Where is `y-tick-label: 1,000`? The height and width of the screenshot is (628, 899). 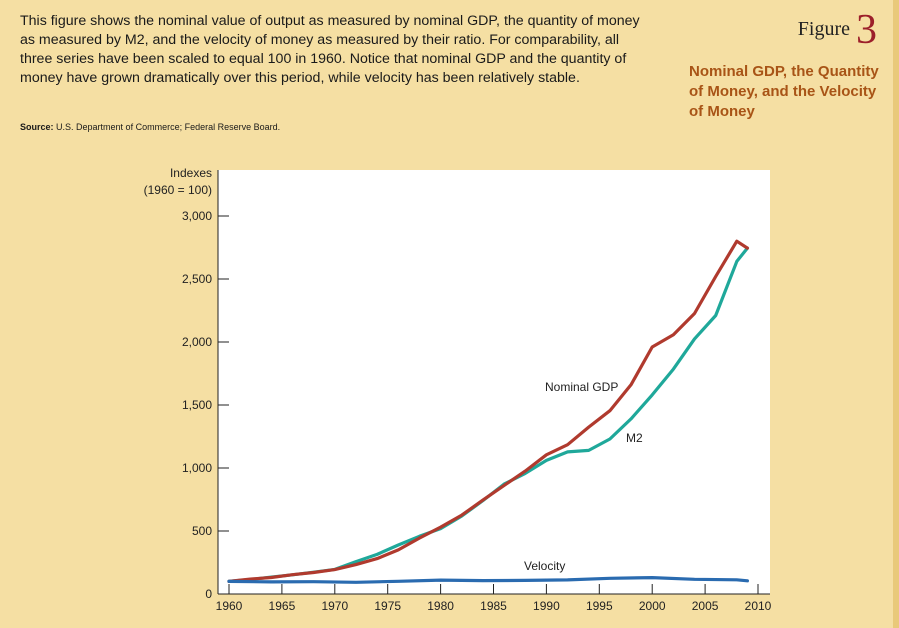 y-tick-label: 1,000 is located at coordinates (197, 468).